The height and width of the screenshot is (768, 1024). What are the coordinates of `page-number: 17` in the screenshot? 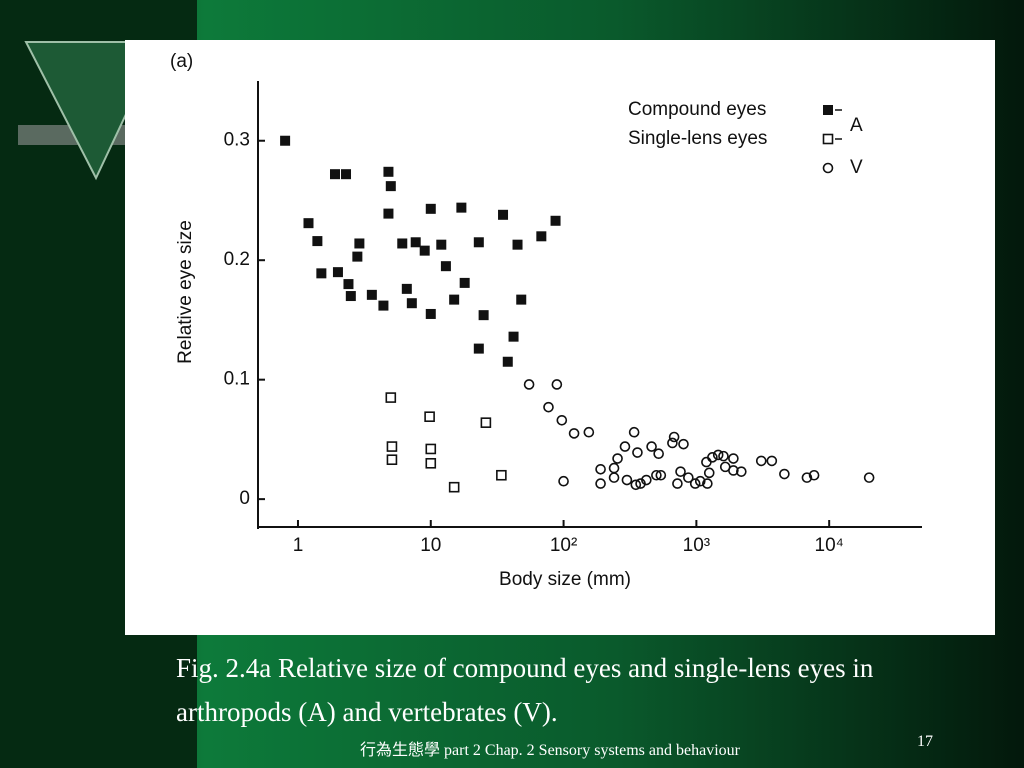 It's located at (925, 741).